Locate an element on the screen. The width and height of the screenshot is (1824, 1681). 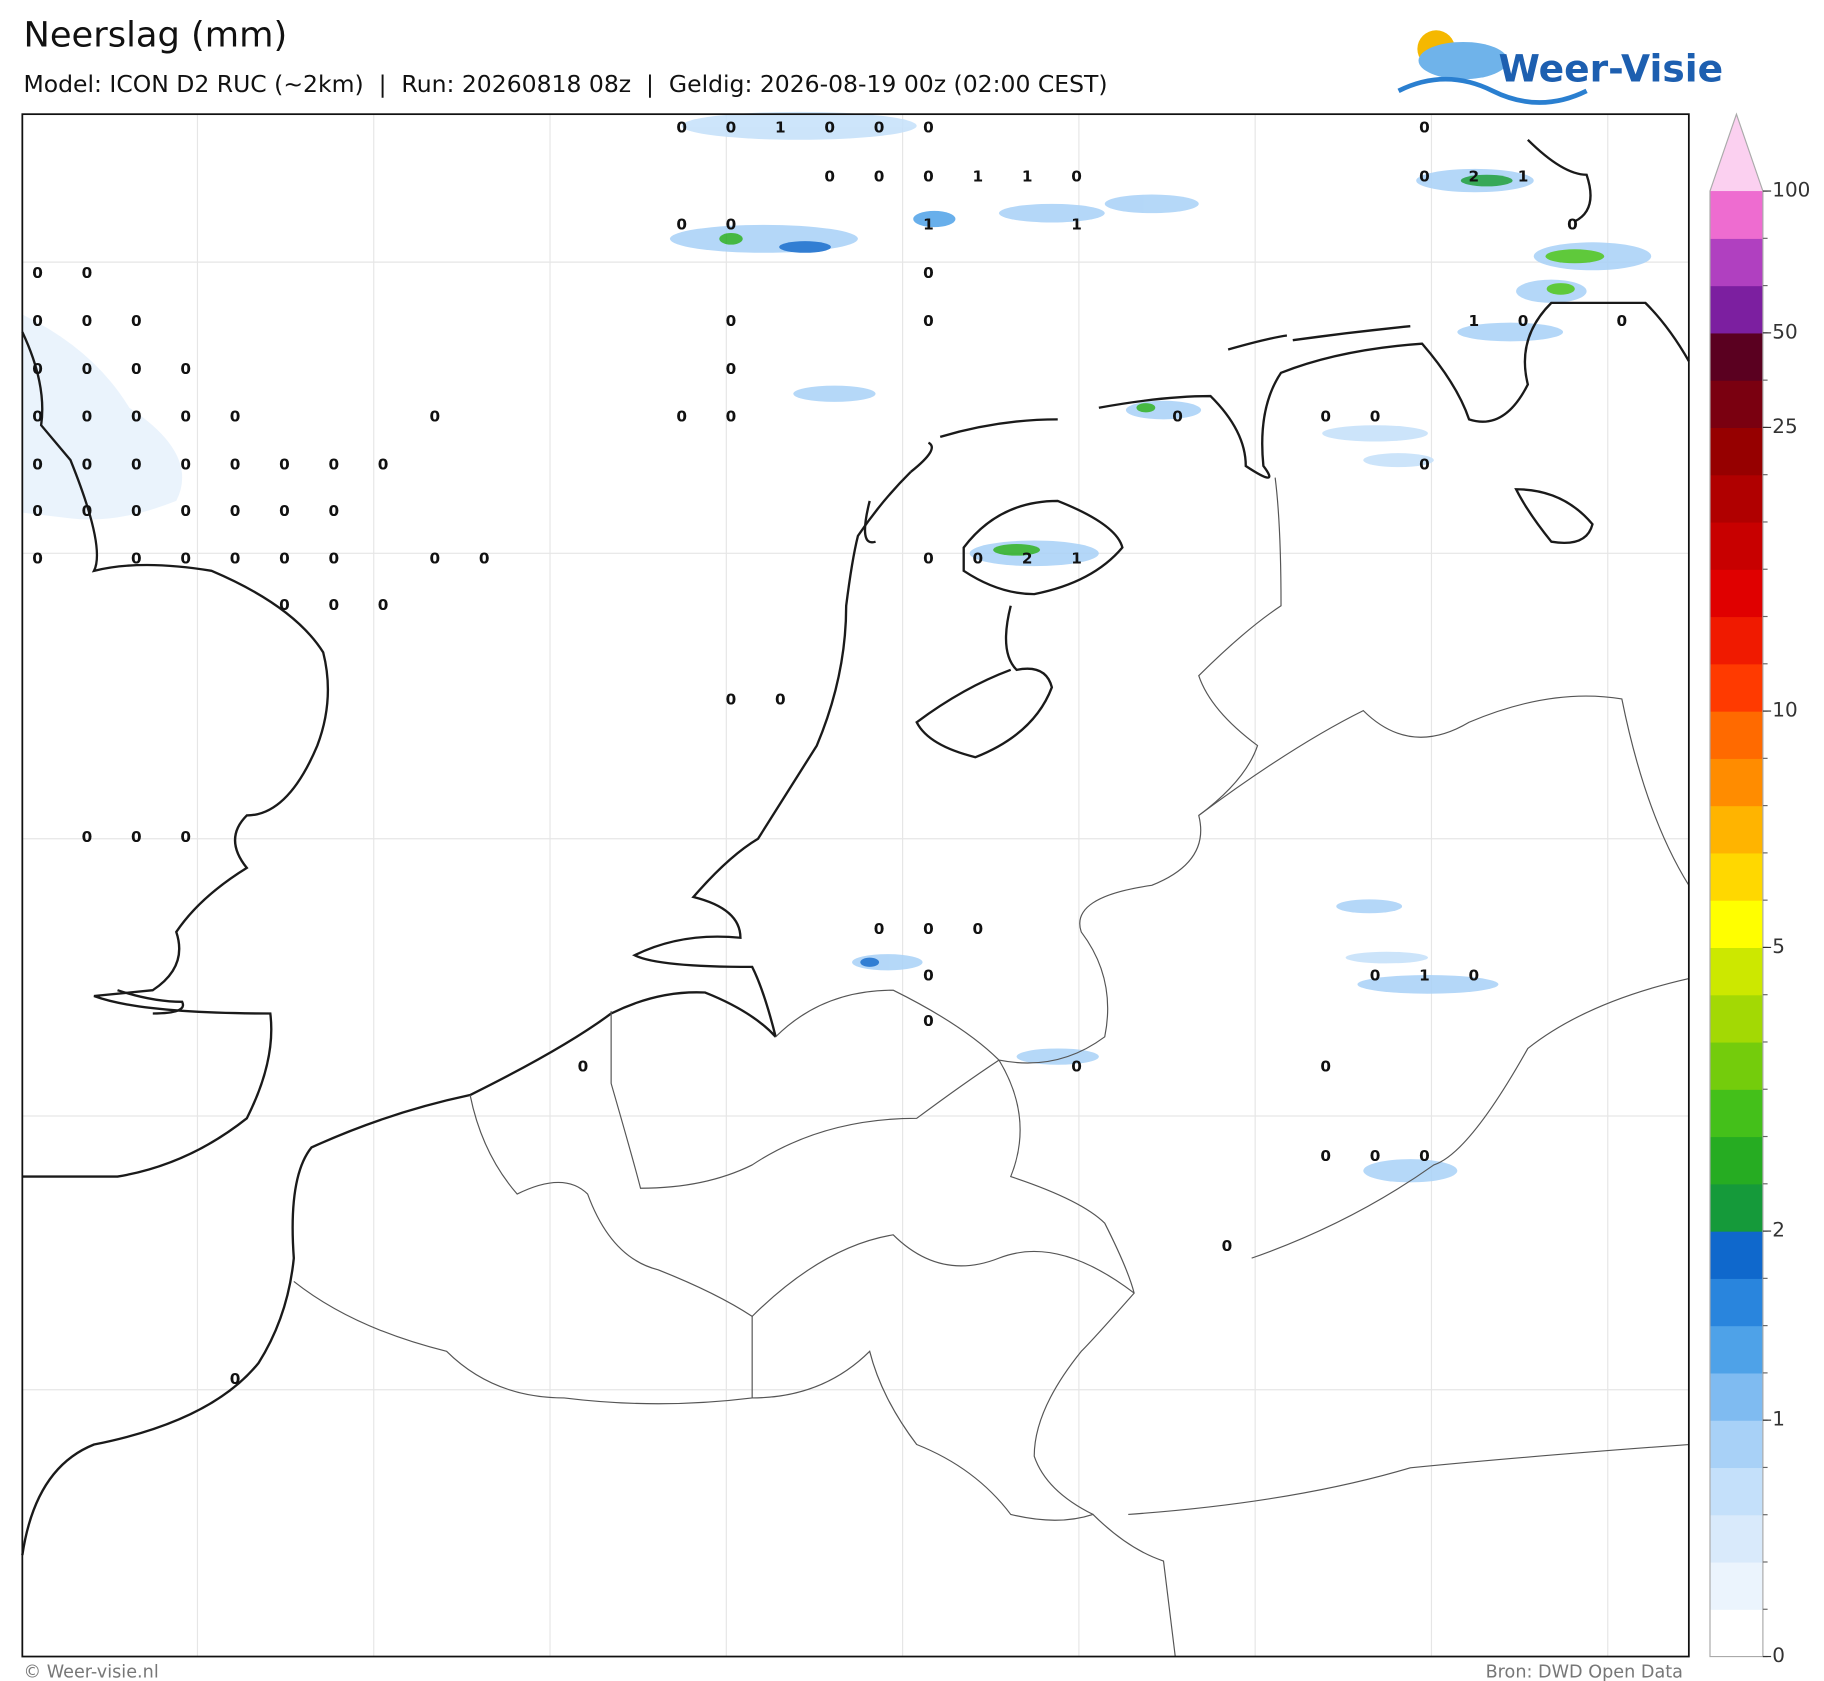
colorbar-outline is located at coordinates (1736, 885).